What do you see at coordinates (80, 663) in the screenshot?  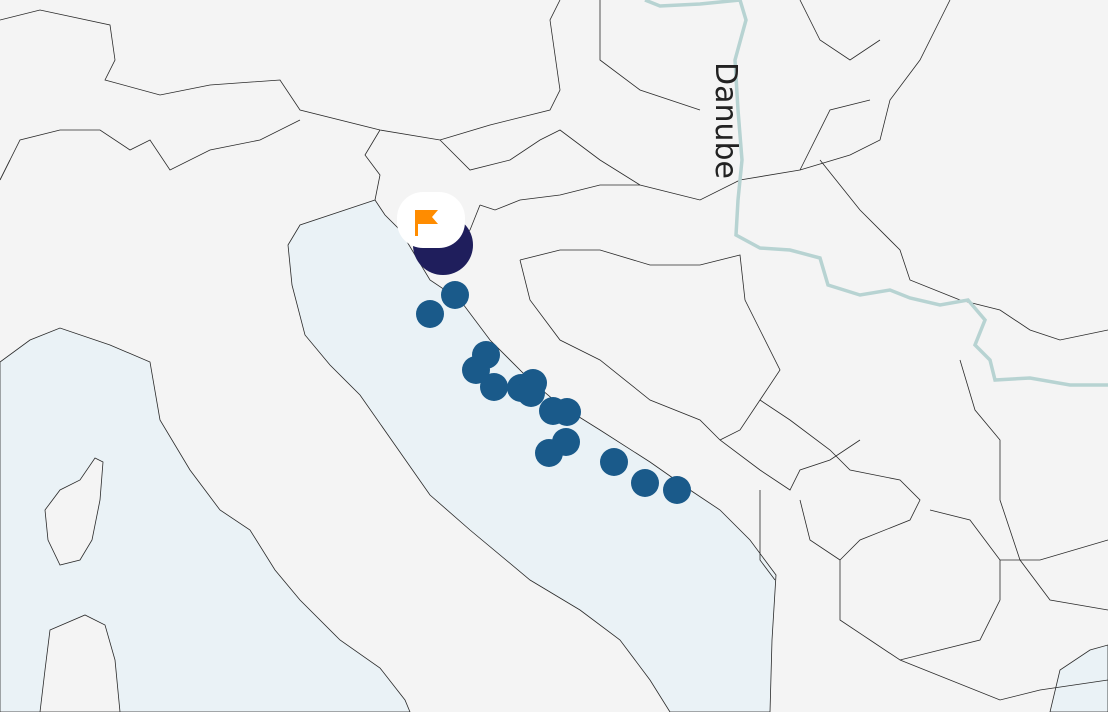 I see `sardinia` at bounding box center [80, 663].